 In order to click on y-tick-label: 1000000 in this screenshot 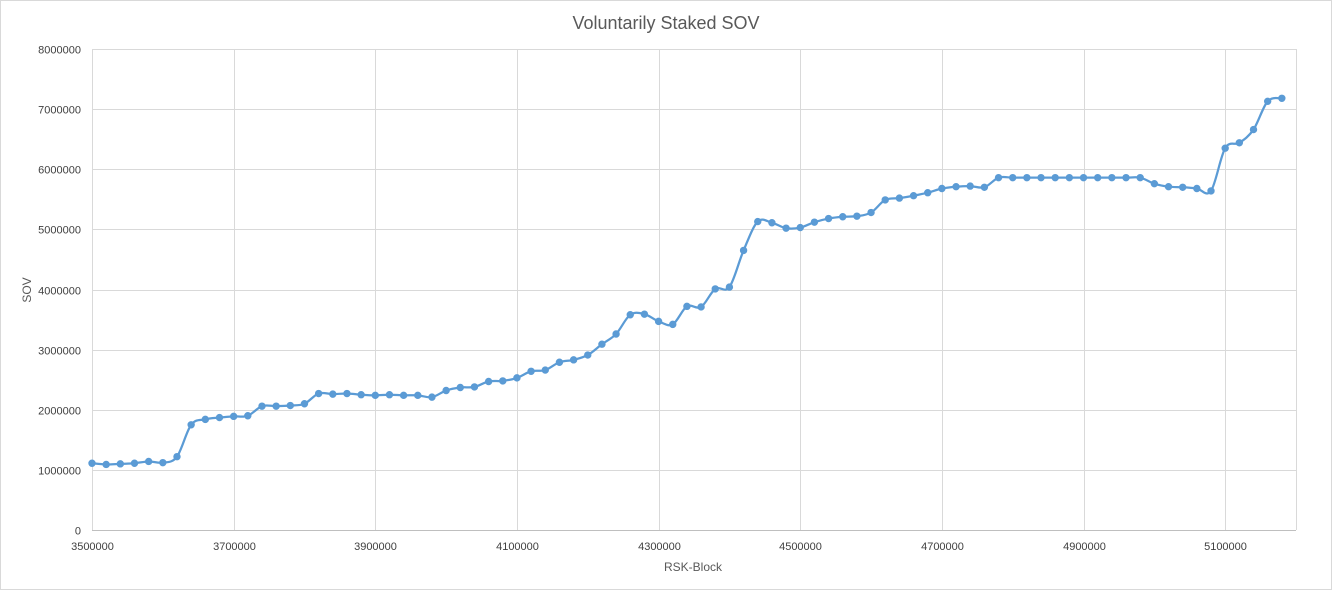, I will do `click(59, 472)`.